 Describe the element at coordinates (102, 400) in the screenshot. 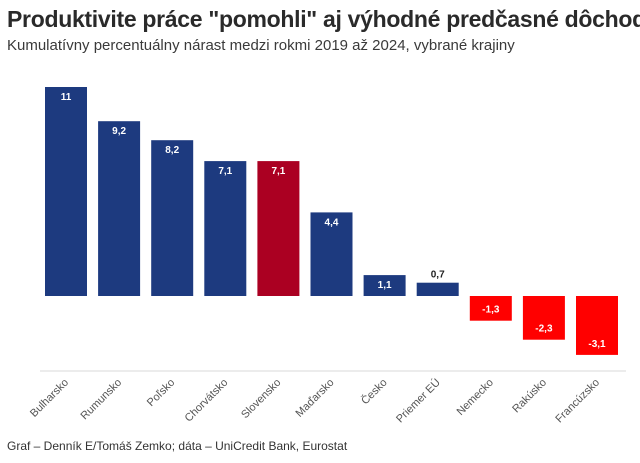

I see `category-tick-label: Rumunsko` at that location.